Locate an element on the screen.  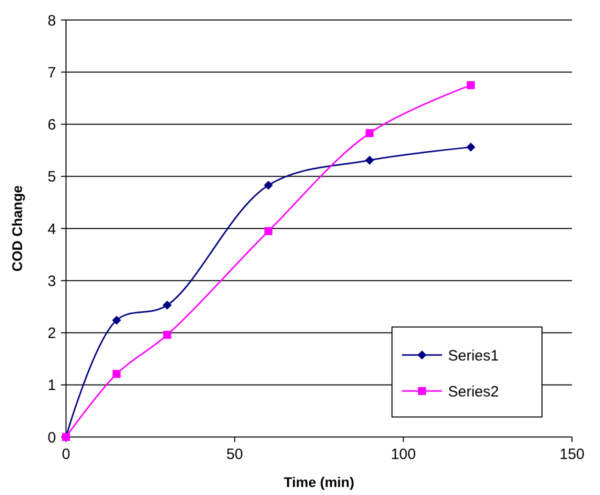
y-tick-label: 3 is located at coordinates (52, 281).